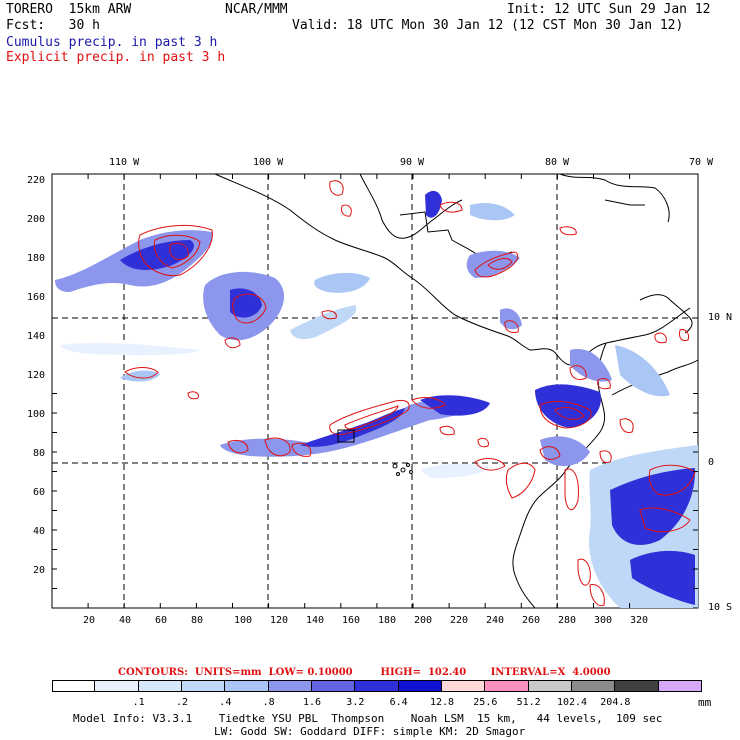 The image size is (740, 740). Describe the element at coordinates (125, 620) in the screenshot. I see `x-tick: 40` at that location.